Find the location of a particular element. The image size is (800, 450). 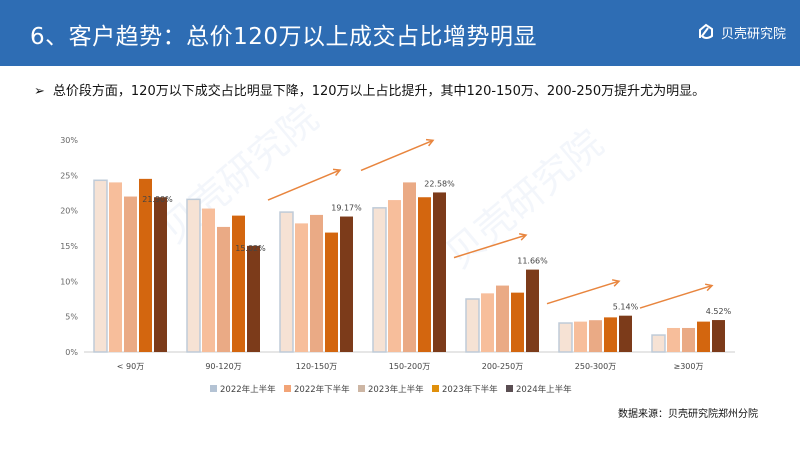

data-label: 4.52% is located at coordinates (719, 311).